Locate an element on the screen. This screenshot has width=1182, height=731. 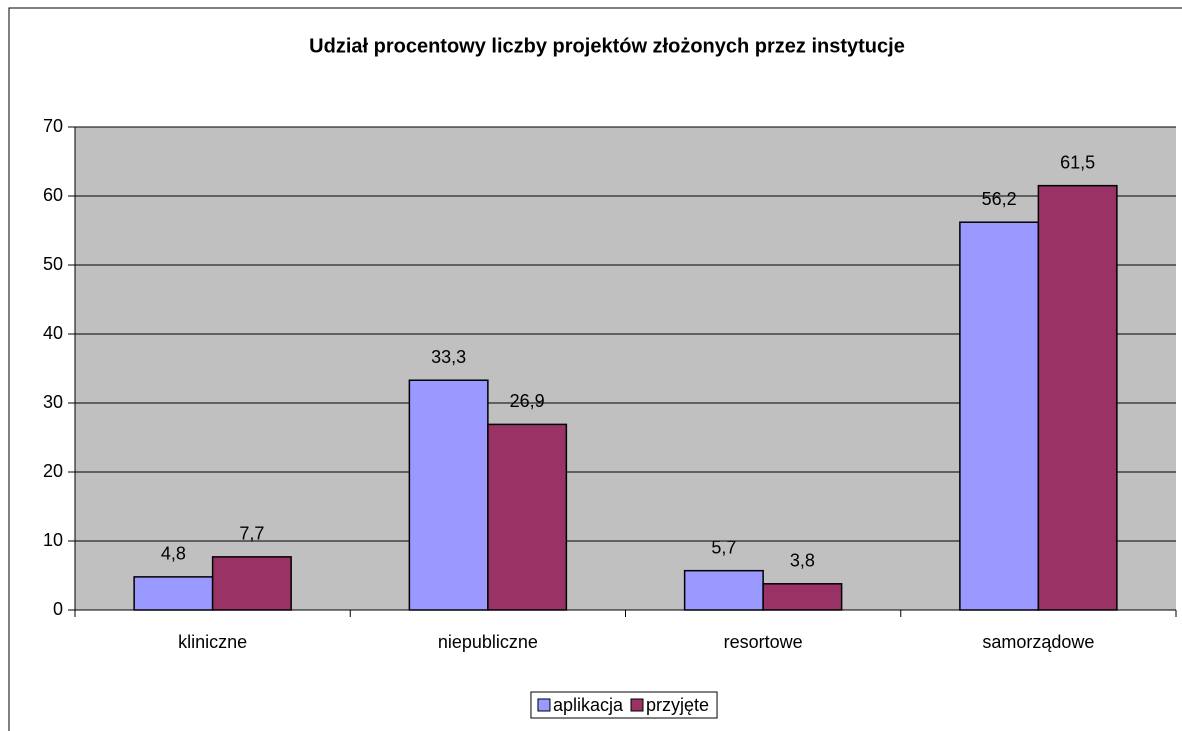
x-tick-label: resortowe is located at coordinates (763, 642).